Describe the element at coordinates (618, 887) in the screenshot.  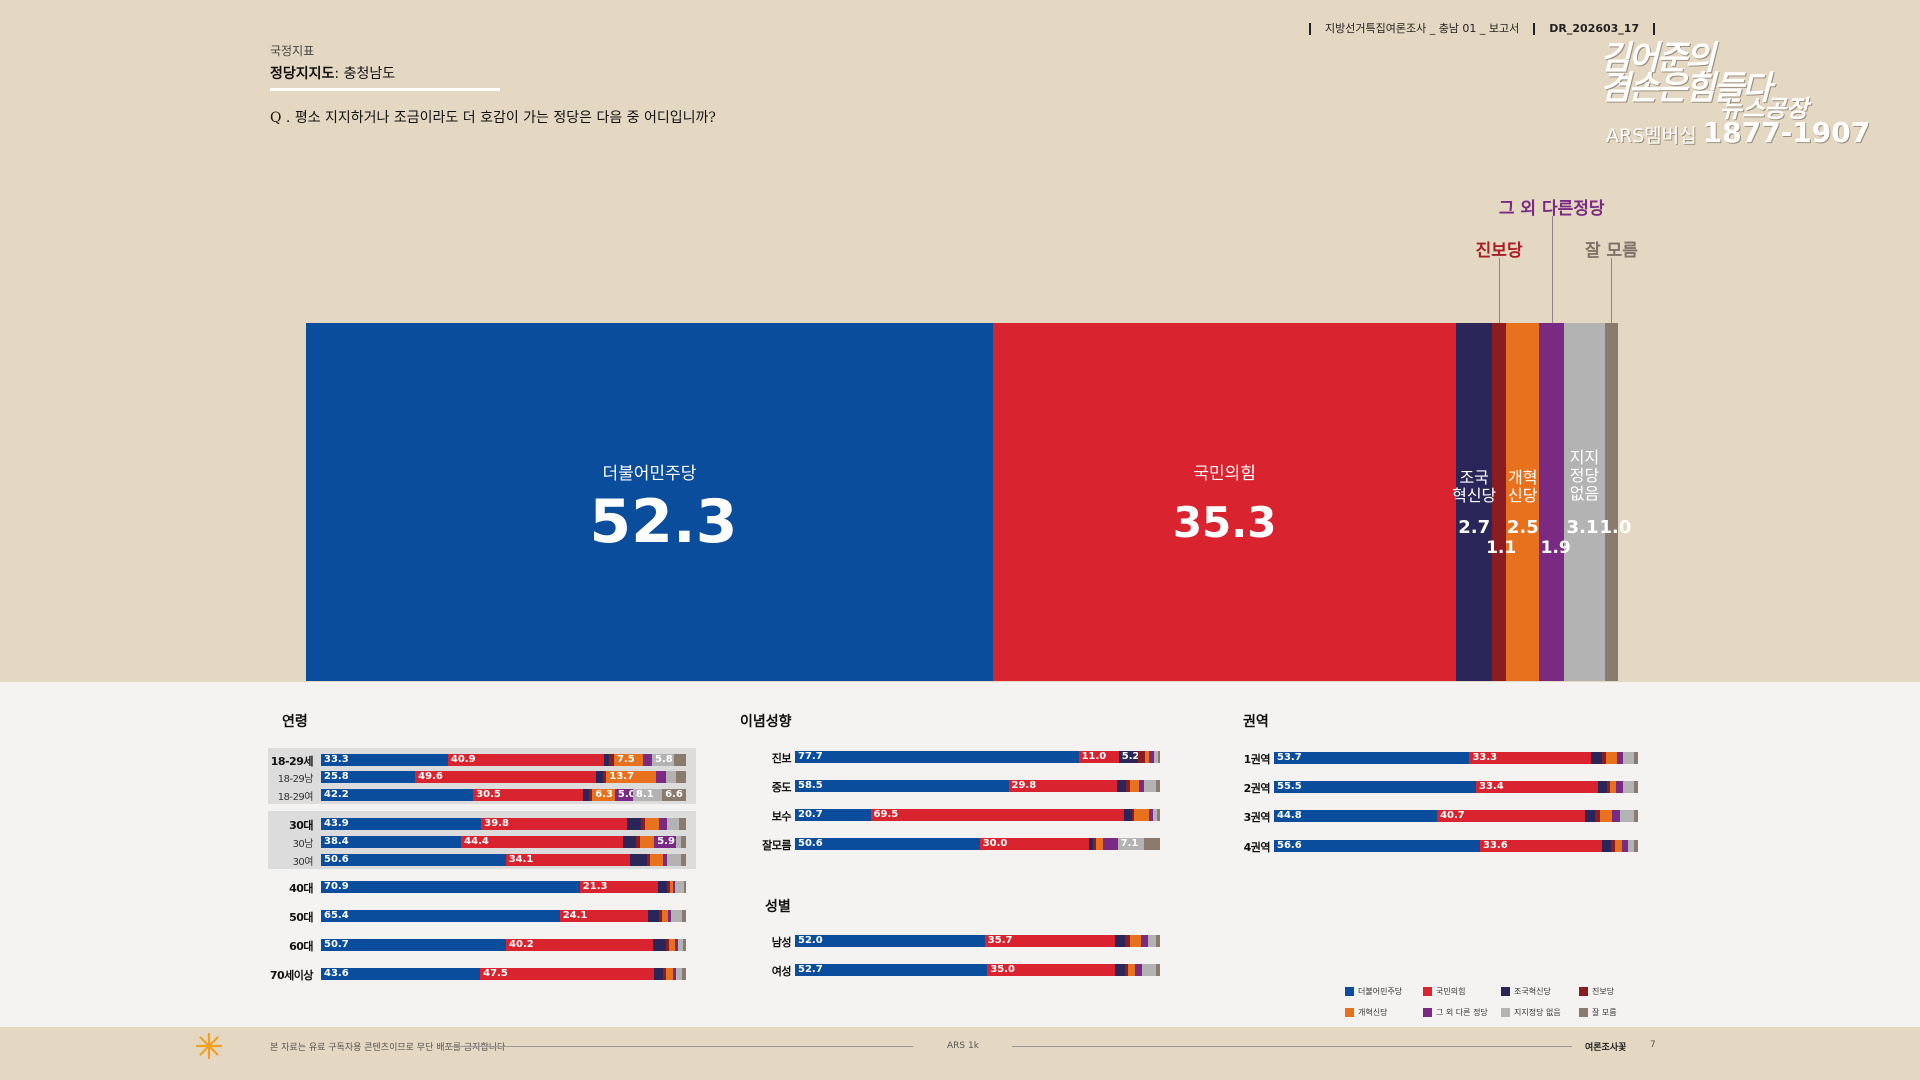
I see `row-segment-ppp: 21.3` at that location.